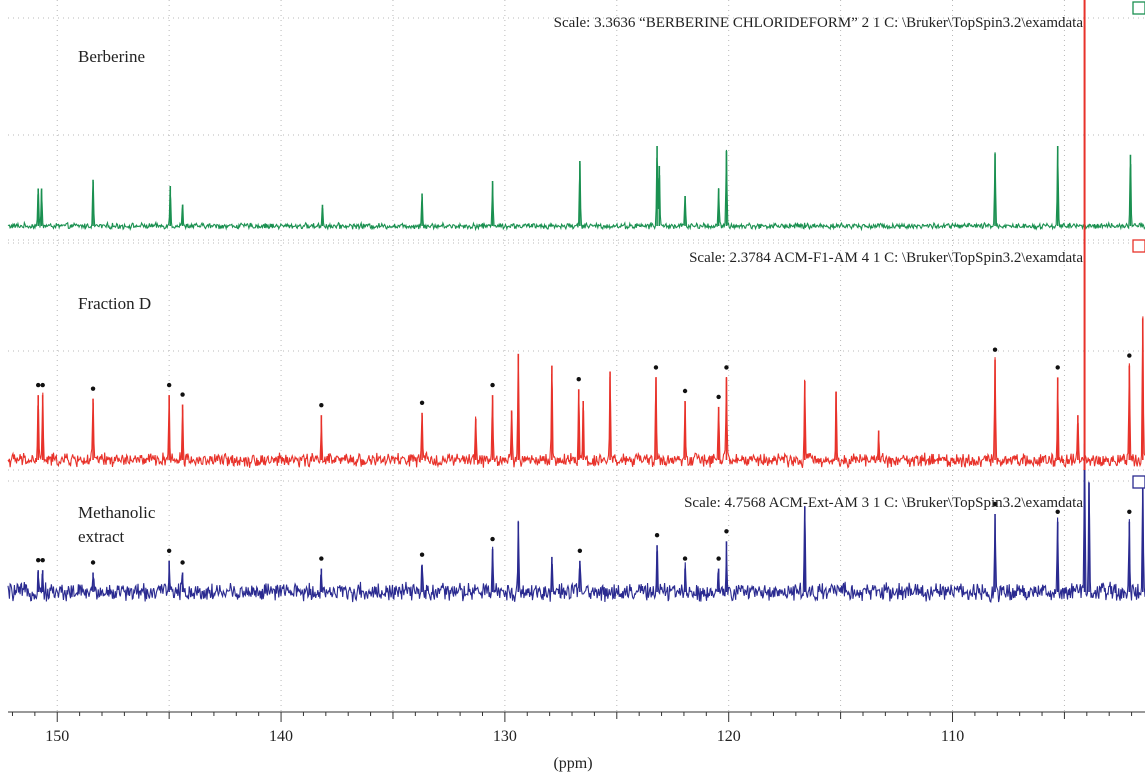 This screenshot has height=779, width=1145. Describe the element at coordinates (117, 512) in the screenshot. I see `spectrum-label-line: Methanolic` at that location.